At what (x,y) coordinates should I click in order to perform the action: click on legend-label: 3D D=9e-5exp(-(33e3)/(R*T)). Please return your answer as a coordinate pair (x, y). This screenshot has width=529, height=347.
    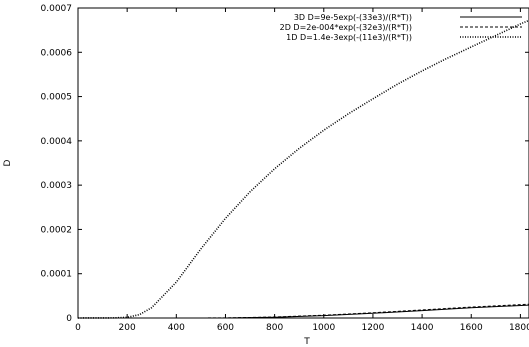
    Looking at the image, I should click on (353, 17).